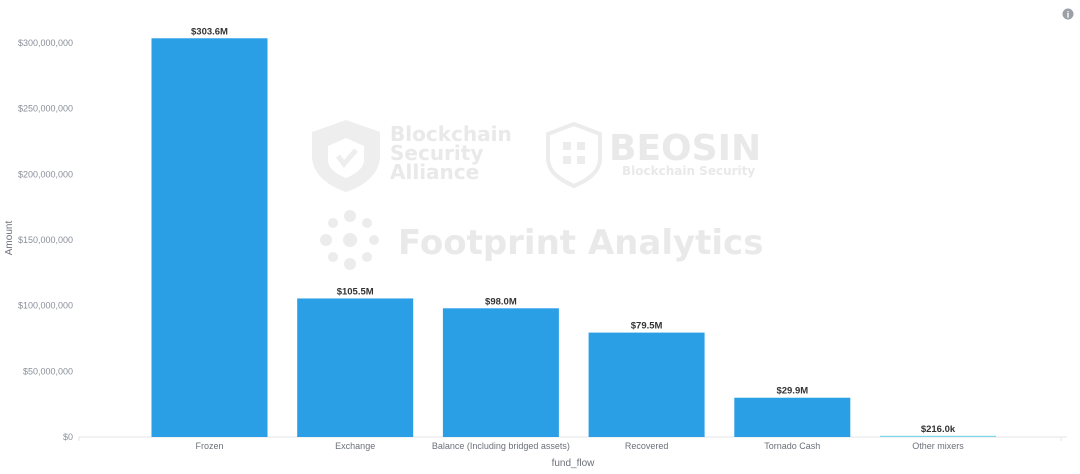 Image resolution: width=1080 pixels, height=474 pixels. What do you see at coordinates (434, 172) in the screenshot?
I see `watermark-bsa-line3: Alliance` at bounding box center [434, 172].